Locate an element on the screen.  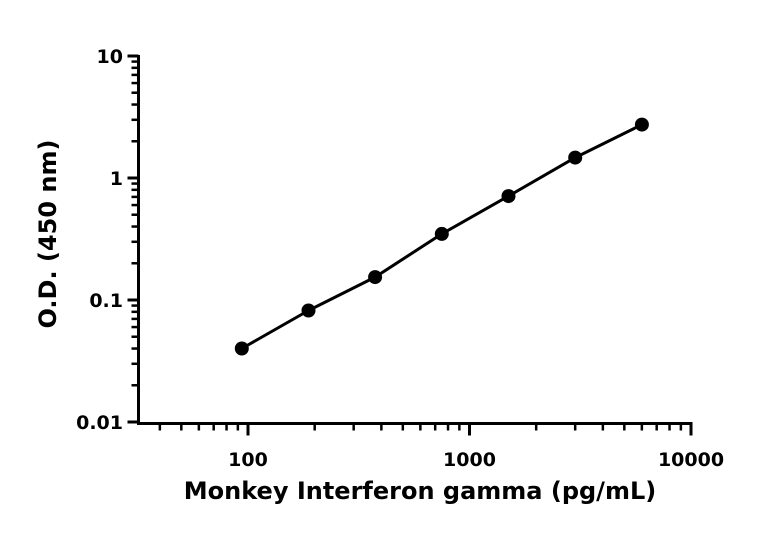
x-axis-title: Monkey Interferon gamma (pg/mL) is located at coordinates (420, 491).